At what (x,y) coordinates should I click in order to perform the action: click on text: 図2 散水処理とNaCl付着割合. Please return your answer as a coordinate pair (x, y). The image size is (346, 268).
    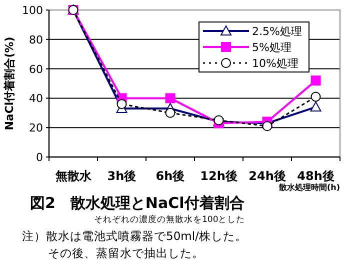
    Looking at the image, I should click on (137, 203).